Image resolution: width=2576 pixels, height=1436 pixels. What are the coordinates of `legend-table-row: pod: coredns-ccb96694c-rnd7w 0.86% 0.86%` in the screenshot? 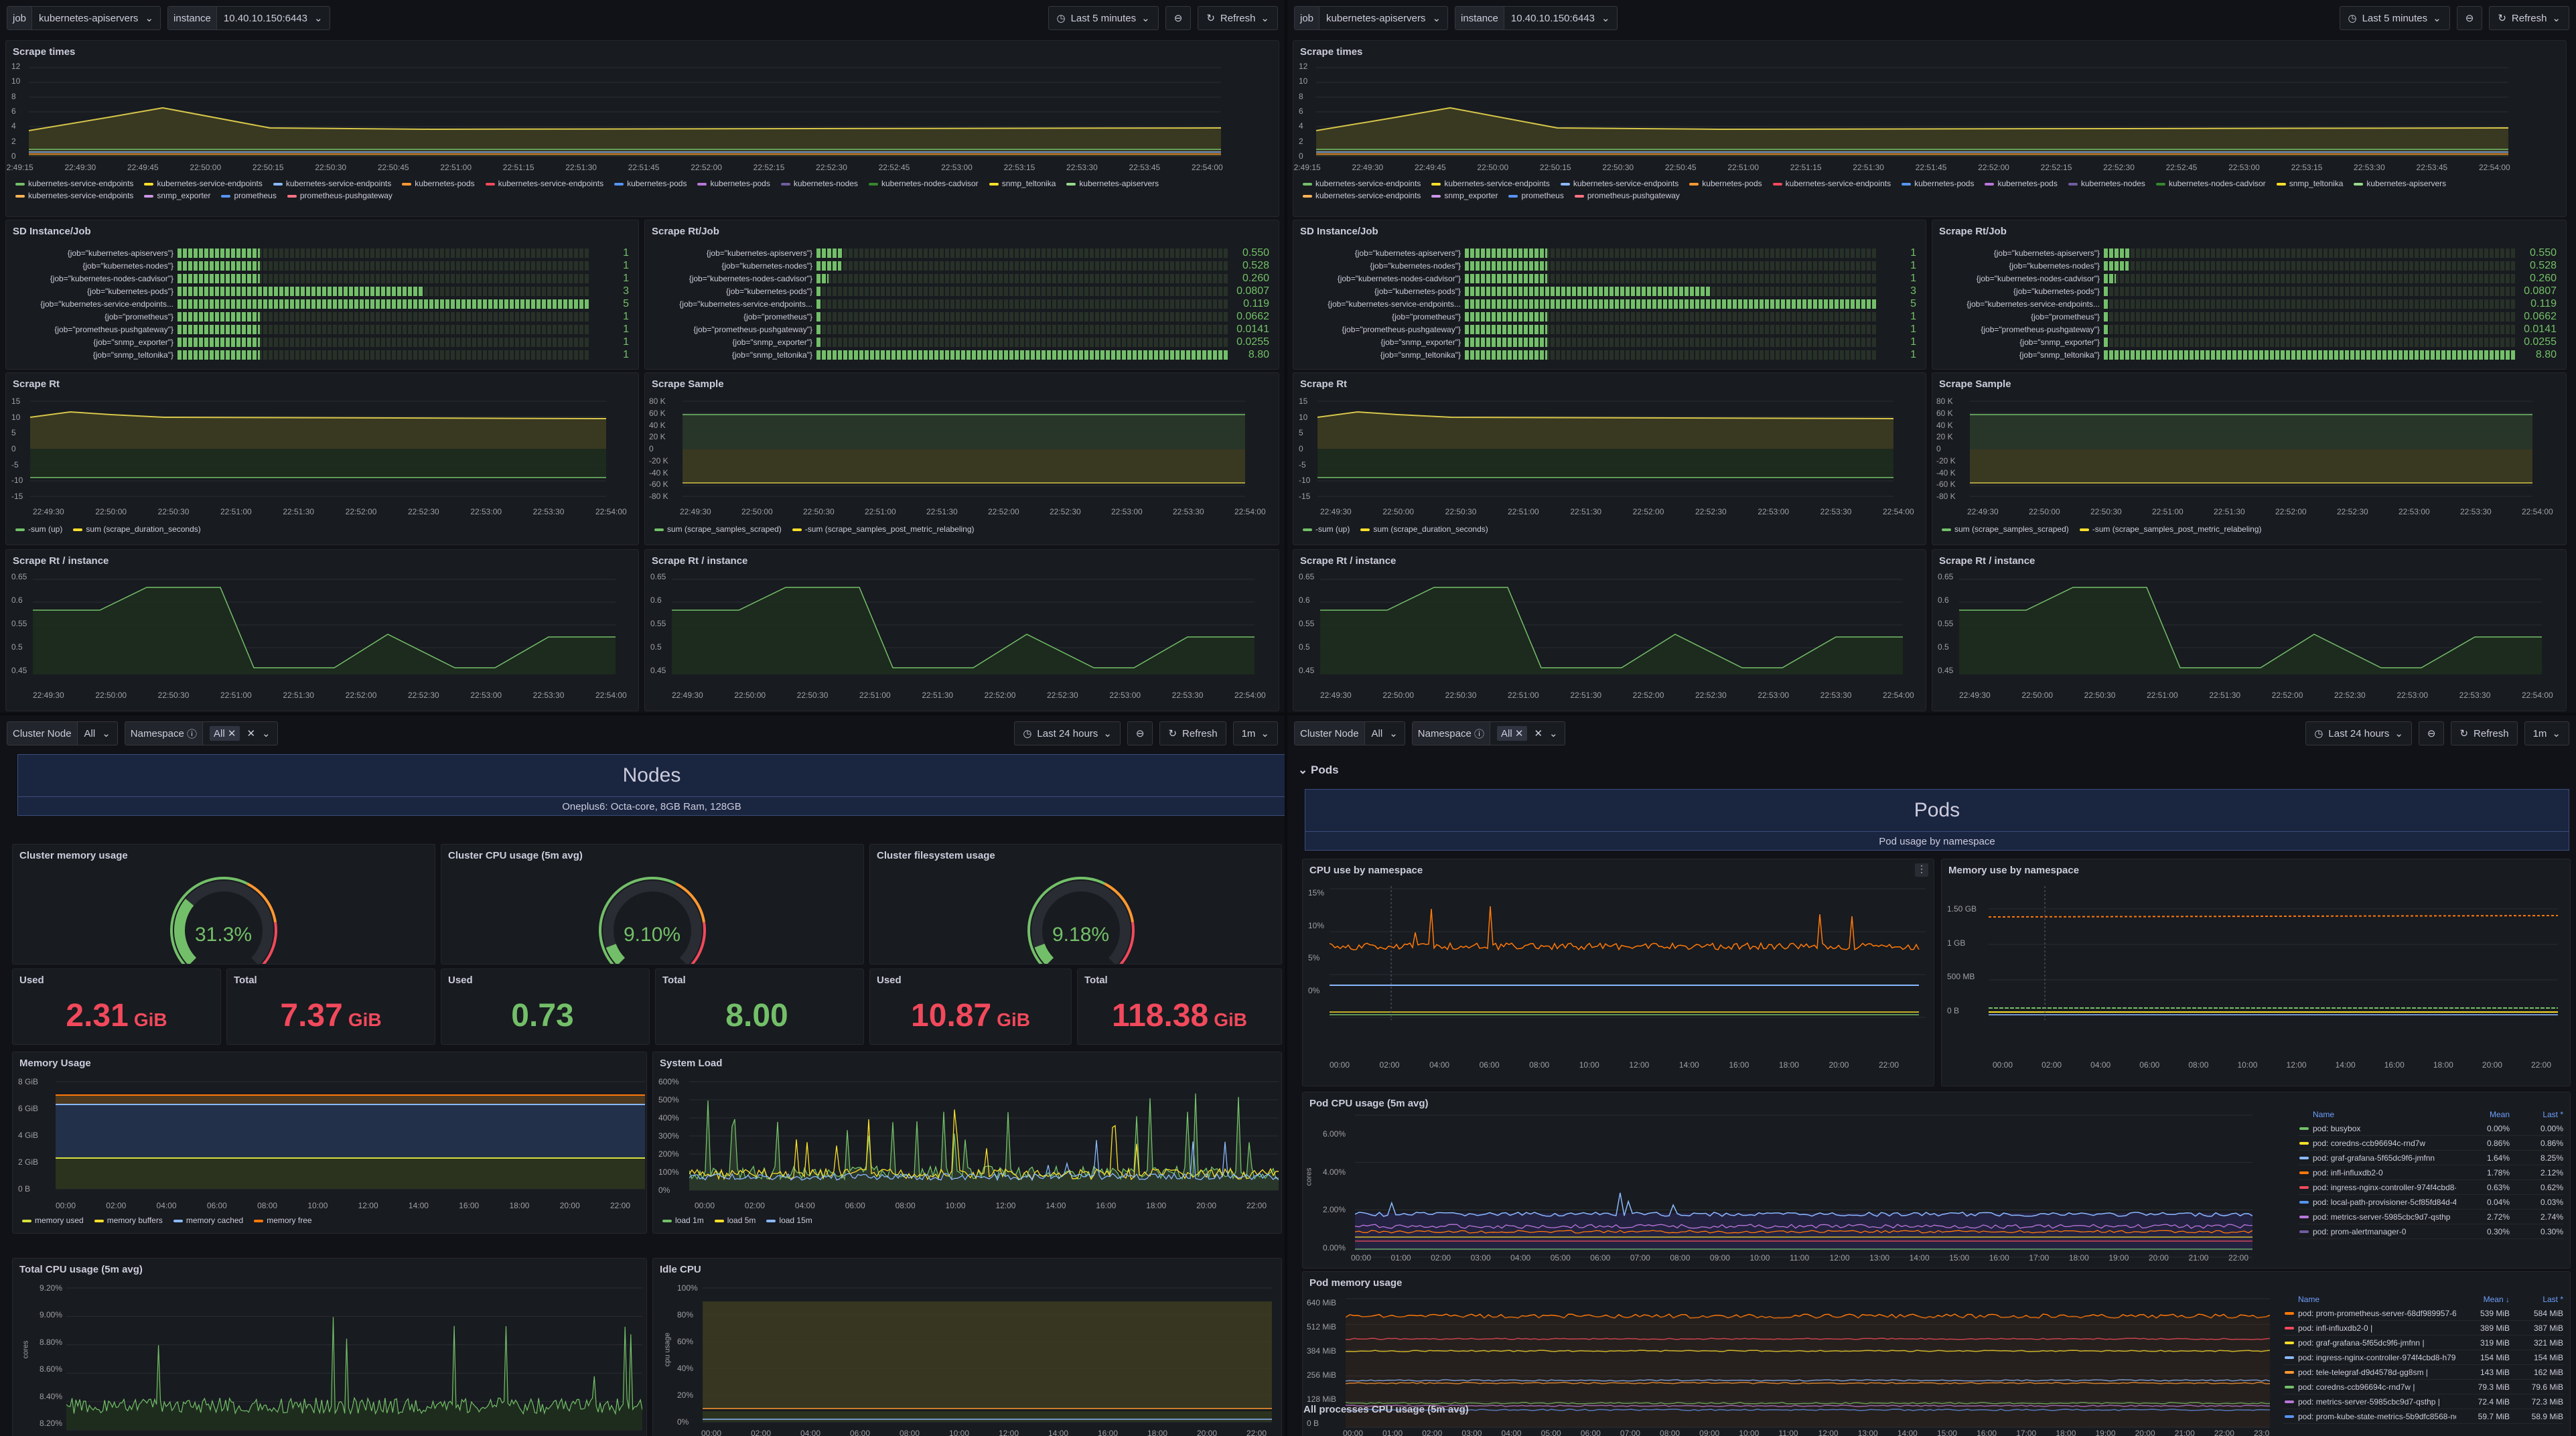 It's located at (2430, 1143).